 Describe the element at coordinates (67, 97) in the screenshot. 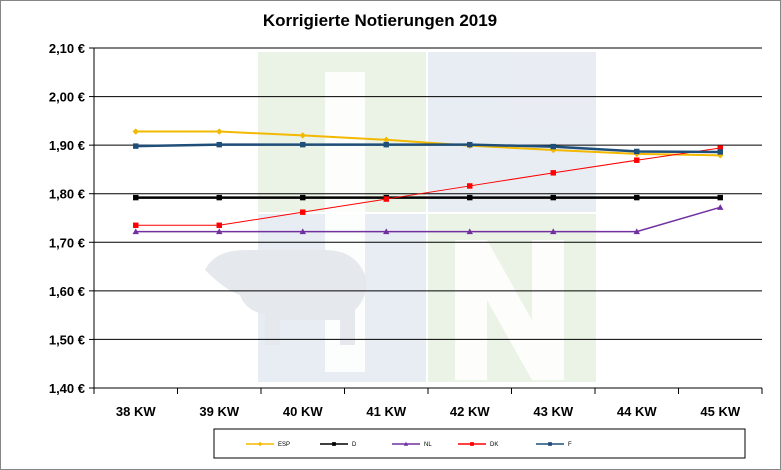

I see `y-tick-label: 2,00 €` at that location.